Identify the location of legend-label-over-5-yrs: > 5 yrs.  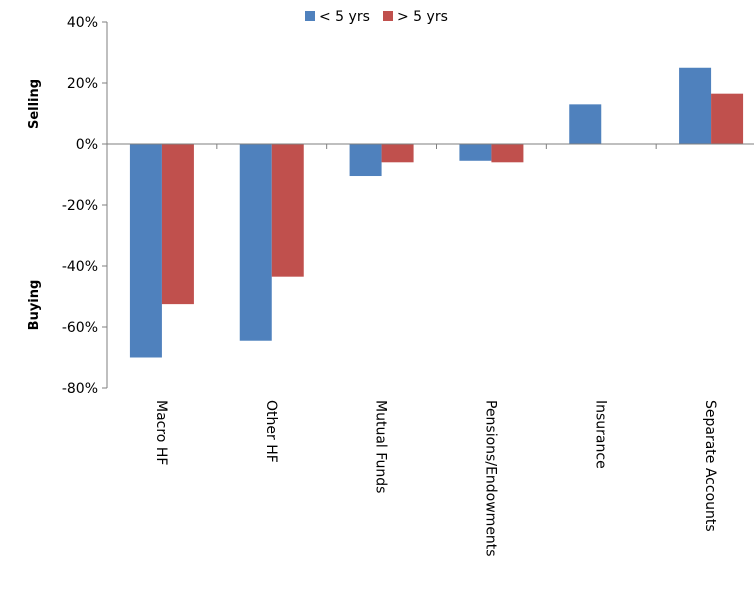
(422, 17).